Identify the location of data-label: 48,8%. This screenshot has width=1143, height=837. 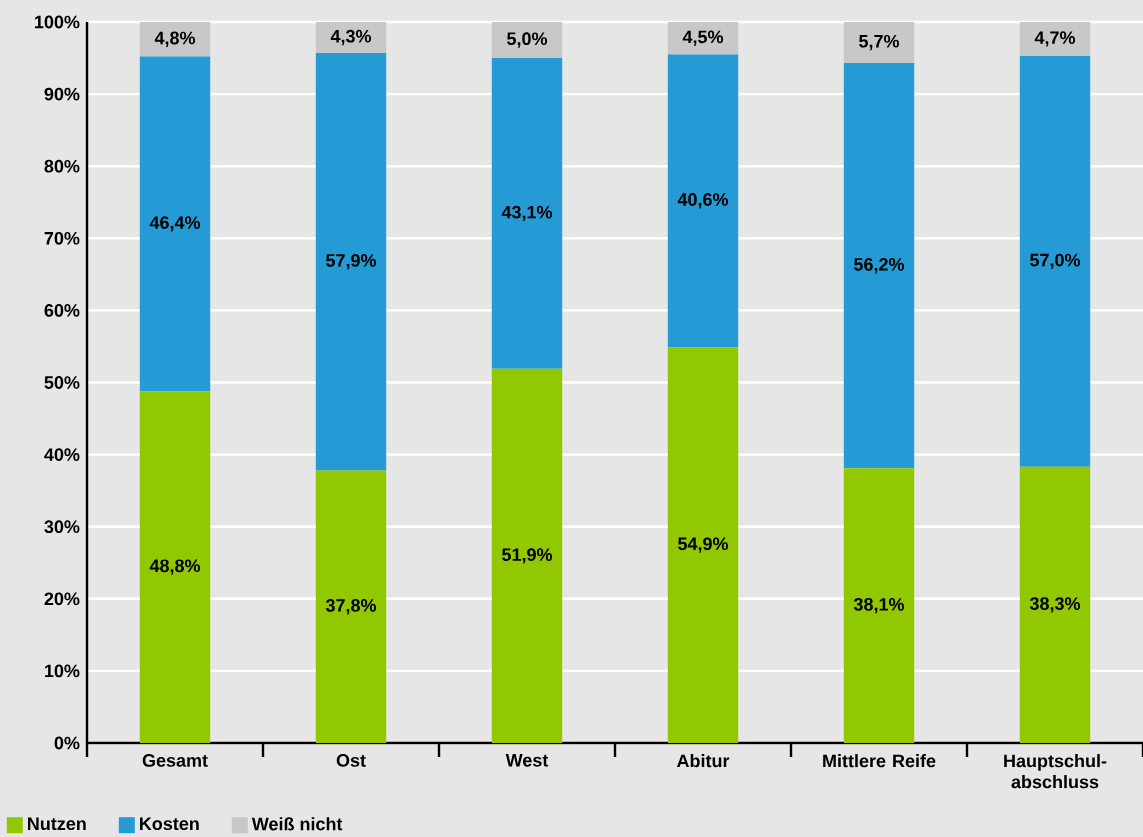
(175, 567).